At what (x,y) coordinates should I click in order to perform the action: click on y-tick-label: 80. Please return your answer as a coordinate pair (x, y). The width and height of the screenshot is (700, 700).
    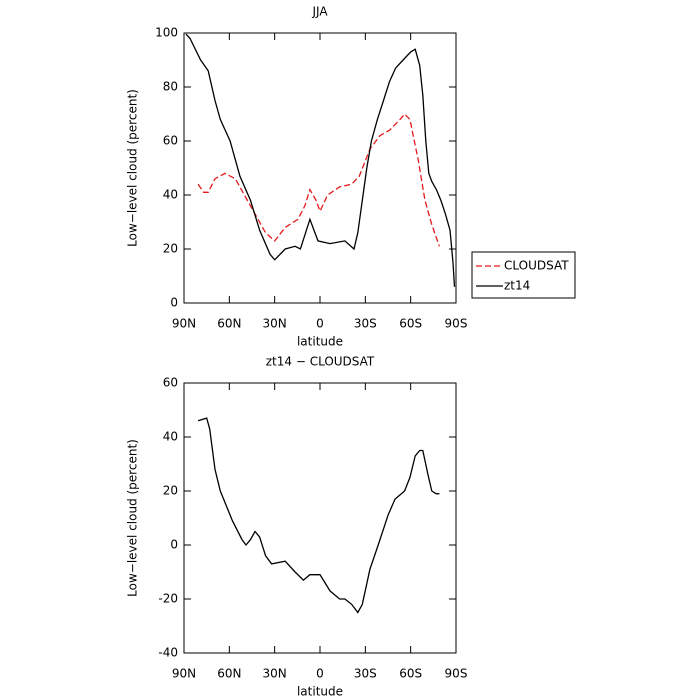
    Looking at the image, I should click on (170, 87).